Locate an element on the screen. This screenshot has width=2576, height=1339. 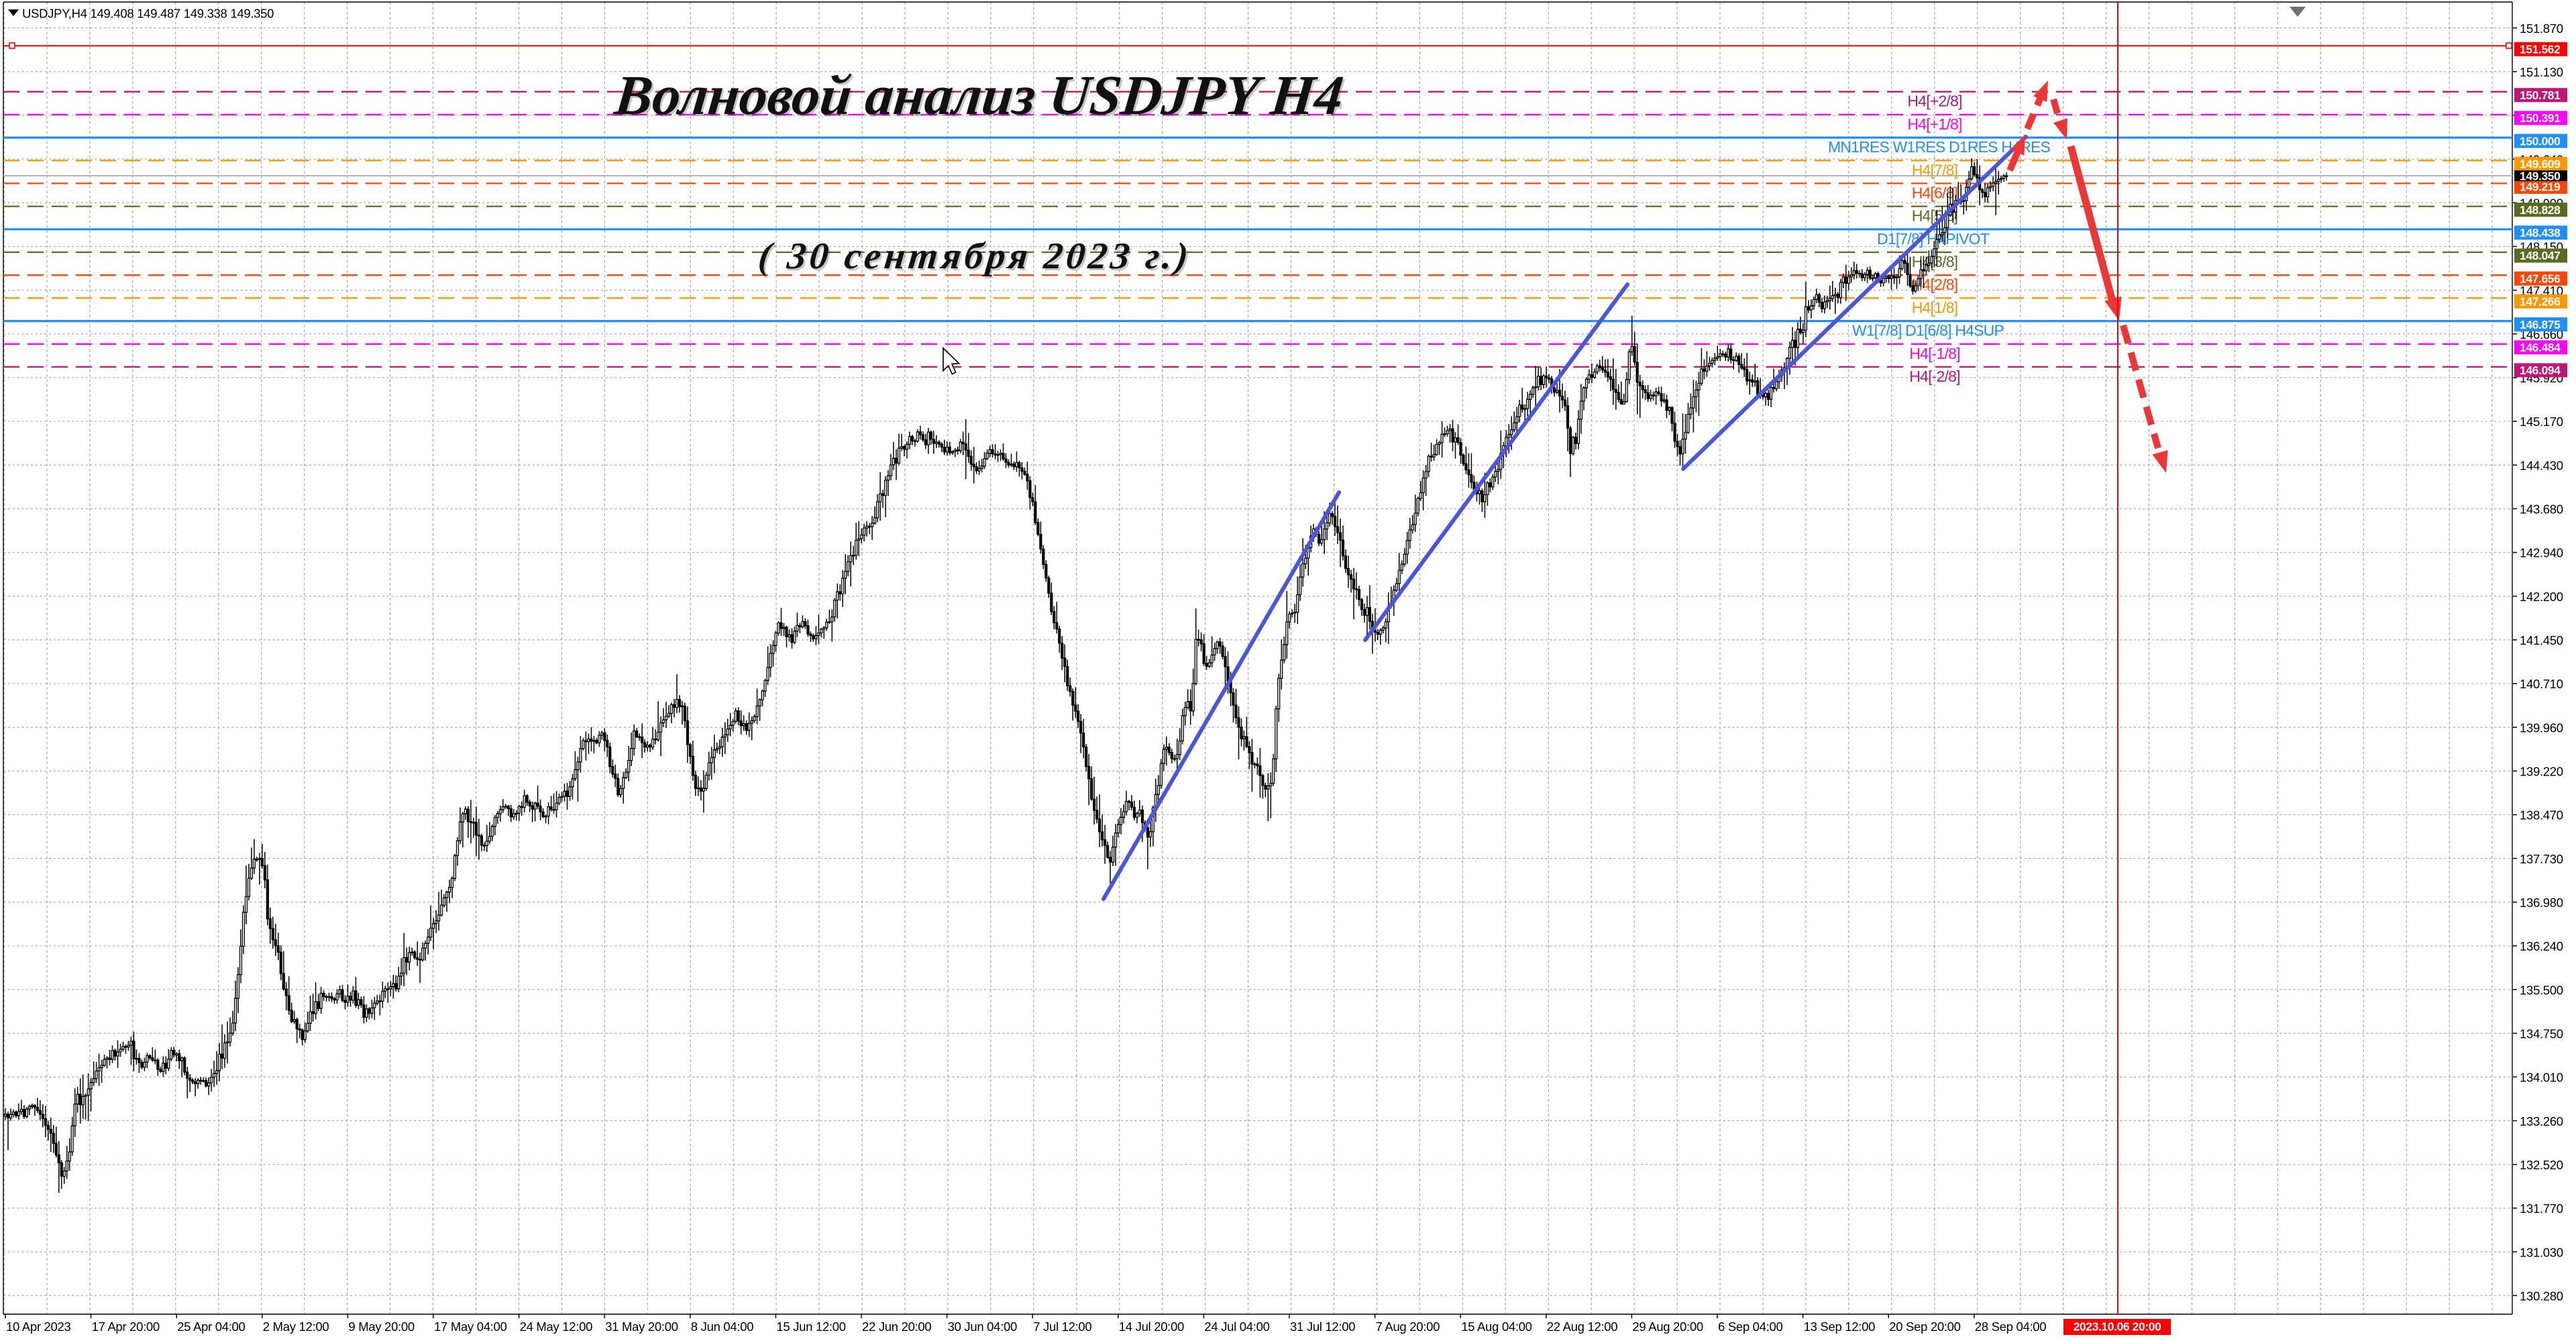
svg-text: H4[-2/8] is located at coordinates (1934, 376).